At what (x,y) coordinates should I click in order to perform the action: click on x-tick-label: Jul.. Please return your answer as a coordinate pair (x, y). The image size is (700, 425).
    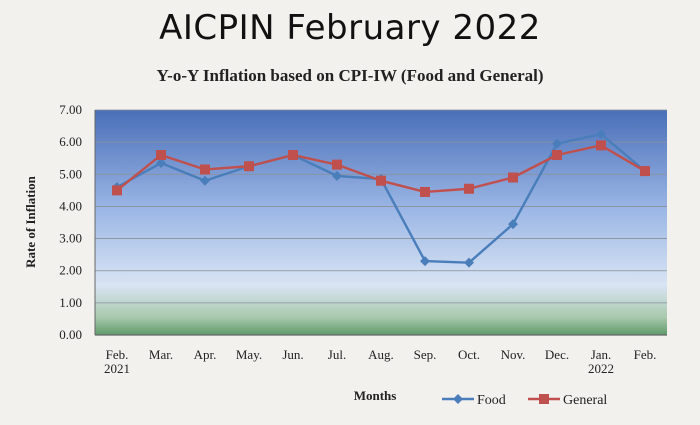
    Looking at the image, I should click on (337, 354).